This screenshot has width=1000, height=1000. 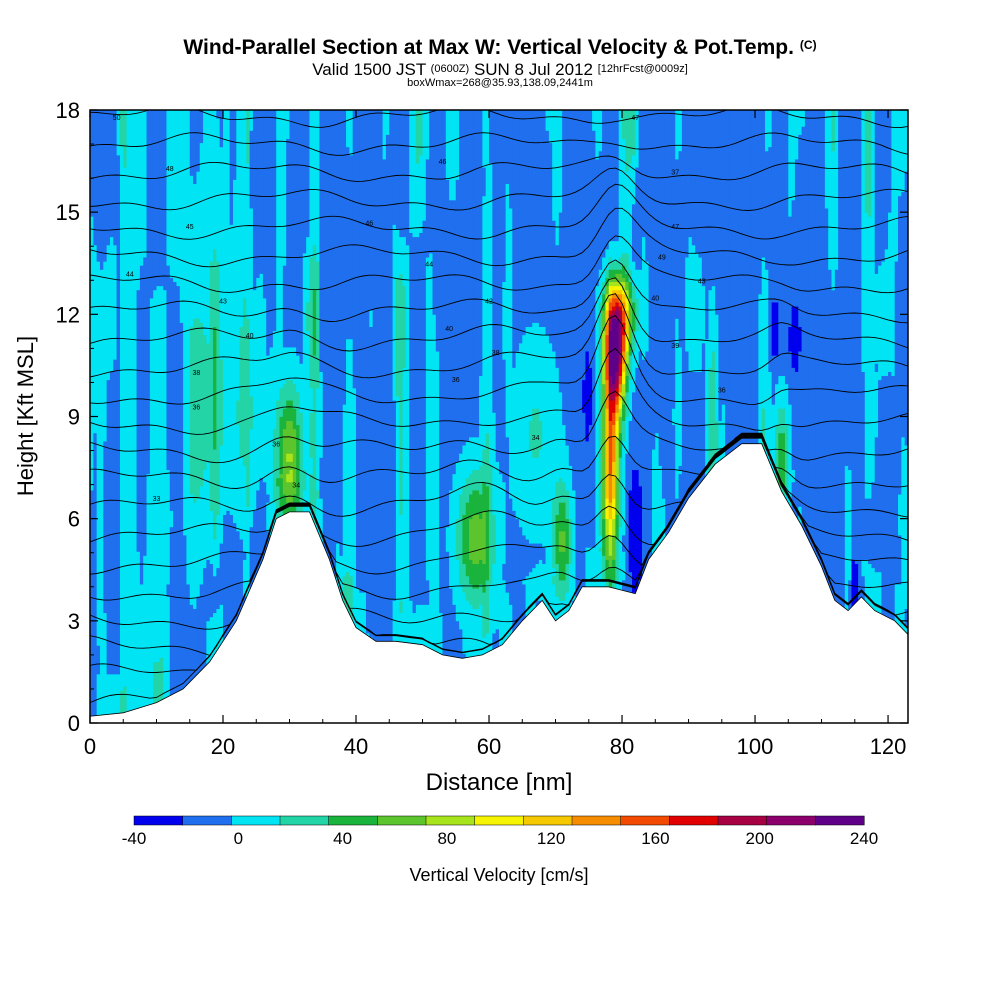 I want to click on isentrope-label: 47, so click(x=635, y=118).